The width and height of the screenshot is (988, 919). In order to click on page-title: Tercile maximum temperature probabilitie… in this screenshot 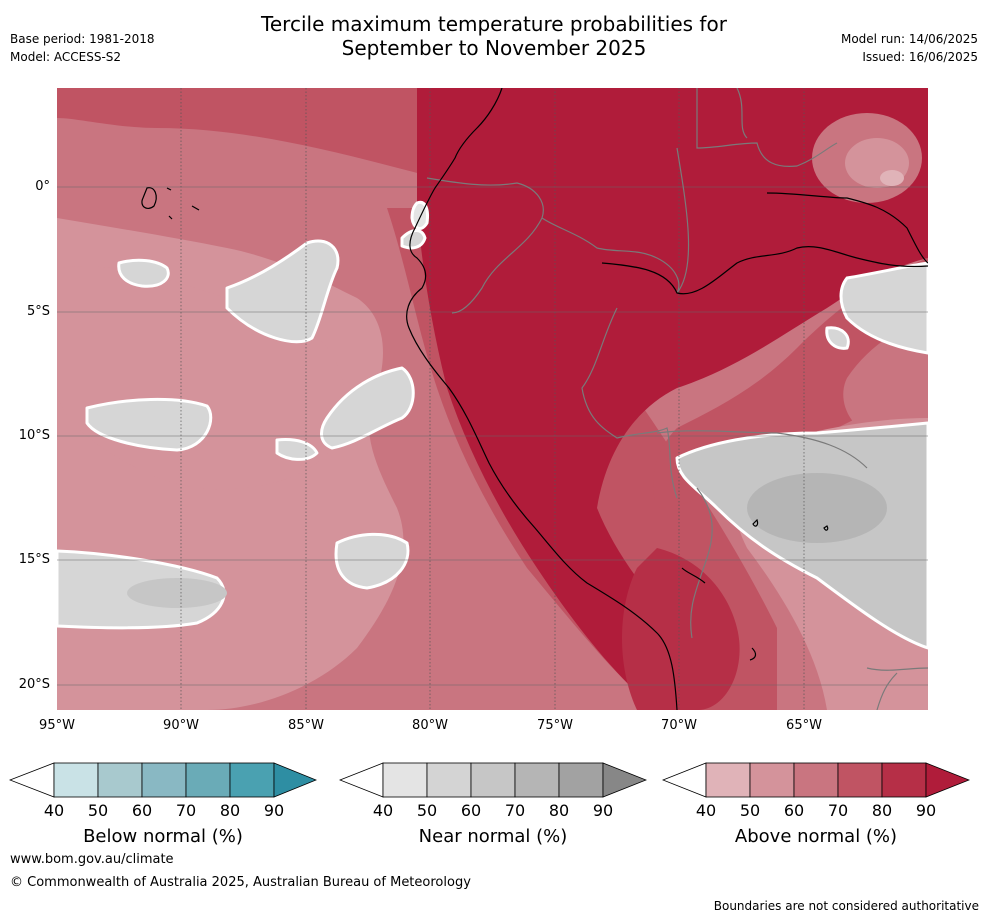, I will do `click(494, 36)`.